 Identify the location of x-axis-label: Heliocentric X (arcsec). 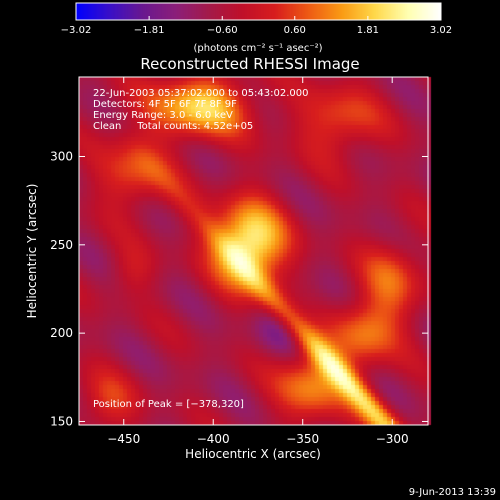
(253, 454).